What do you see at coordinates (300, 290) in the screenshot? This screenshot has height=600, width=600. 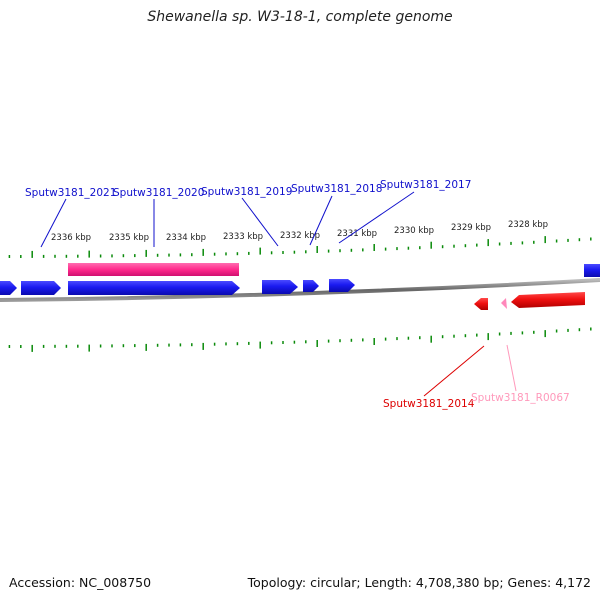 I see `genome-backbone` at bounding box center [300, 290].